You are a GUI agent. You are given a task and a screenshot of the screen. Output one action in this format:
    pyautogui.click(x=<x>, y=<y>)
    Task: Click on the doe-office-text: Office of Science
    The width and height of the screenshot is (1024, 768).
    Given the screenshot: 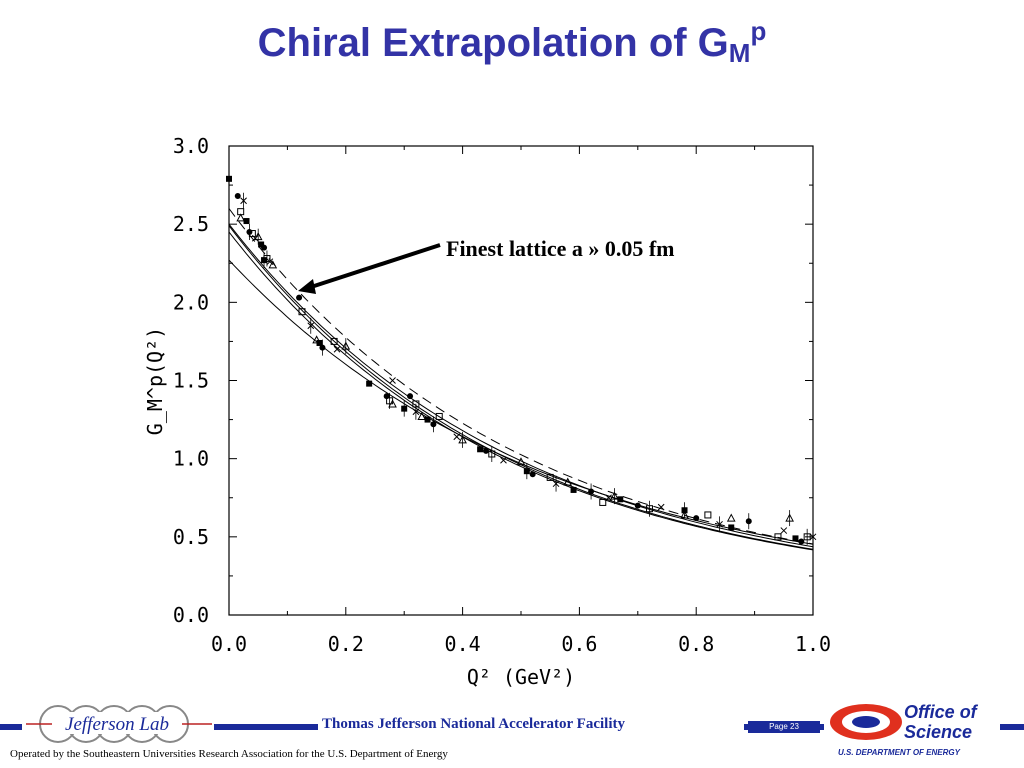 What is the action you would take?
    pyautogui.click(x=940, y=722)
    